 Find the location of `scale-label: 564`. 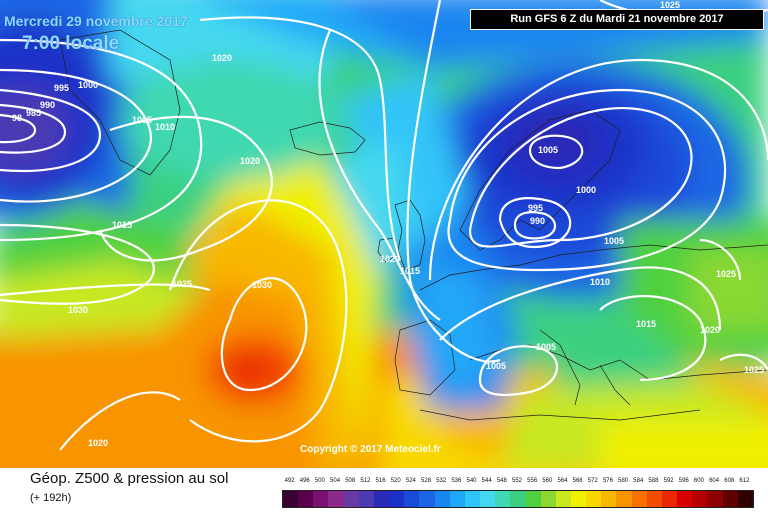

scale-label: 564 is located at coordinates (562, 481).